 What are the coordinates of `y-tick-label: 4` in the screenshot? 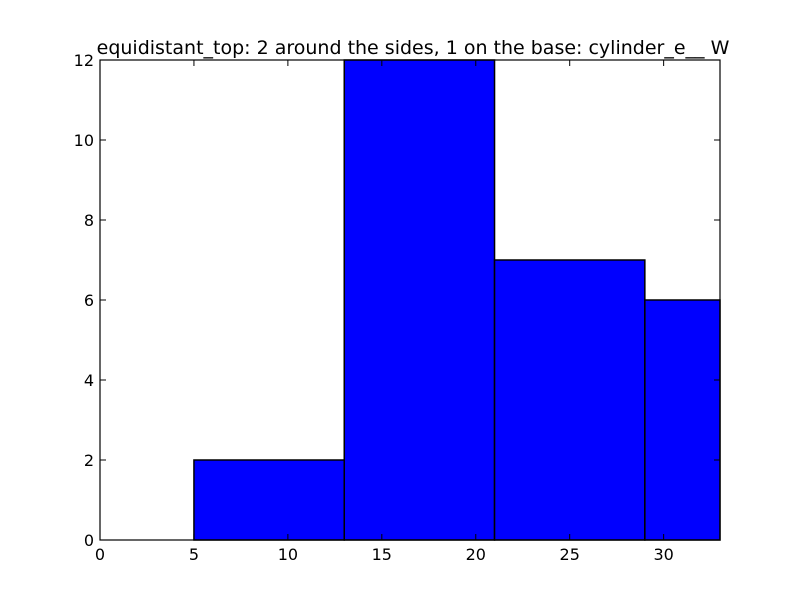 It's located at (89, 380).